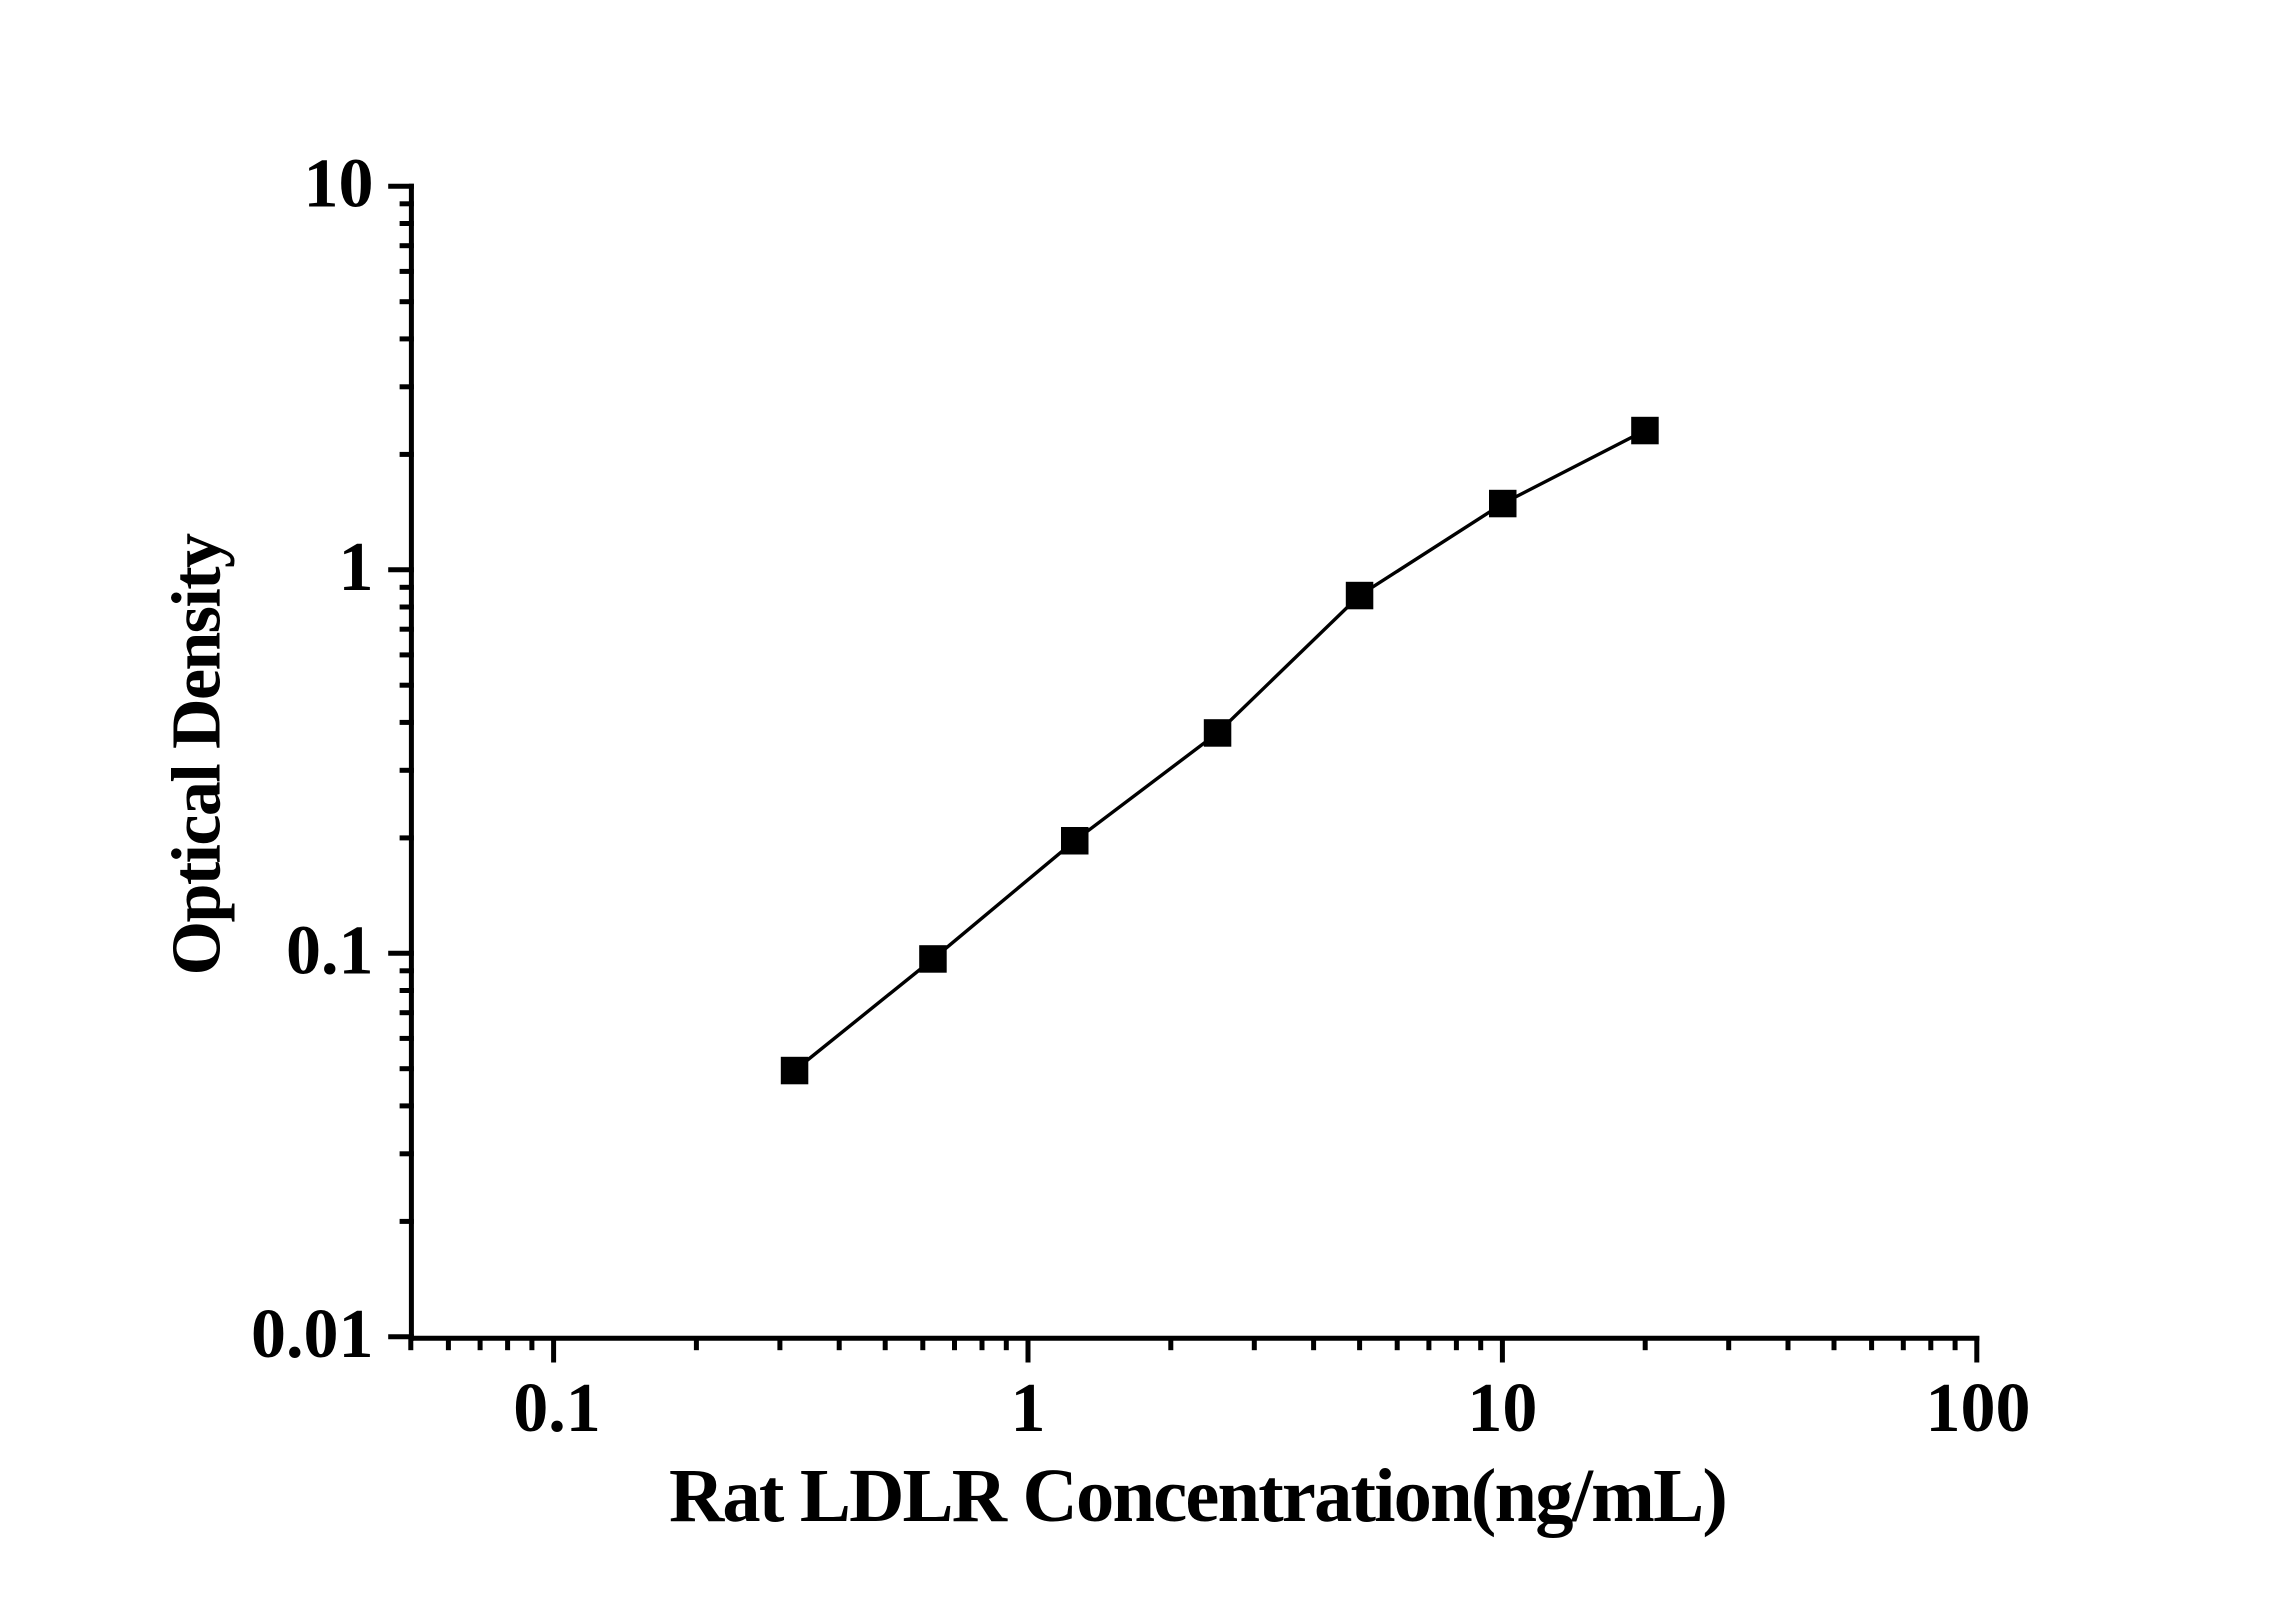 This screenshot has height=1604, width=2296. Describe the element at coordinates (312, 1334) in the screenshot. I see `svg-text: 0.01` at that location.